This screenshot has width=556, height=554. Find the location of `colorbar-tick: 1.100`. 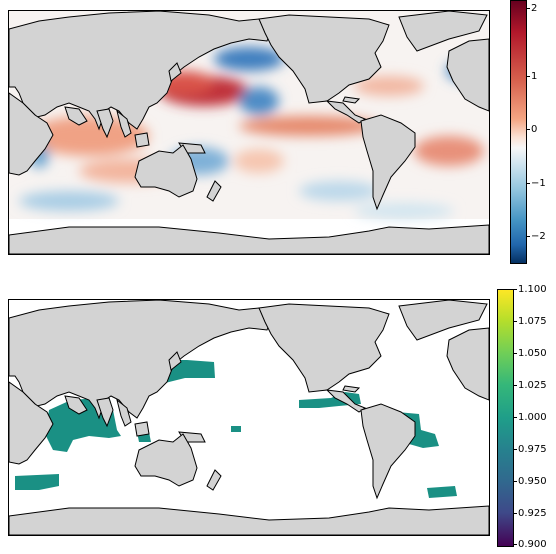

colorbar-tick: 1.100 is located at coordinates (530, 289).